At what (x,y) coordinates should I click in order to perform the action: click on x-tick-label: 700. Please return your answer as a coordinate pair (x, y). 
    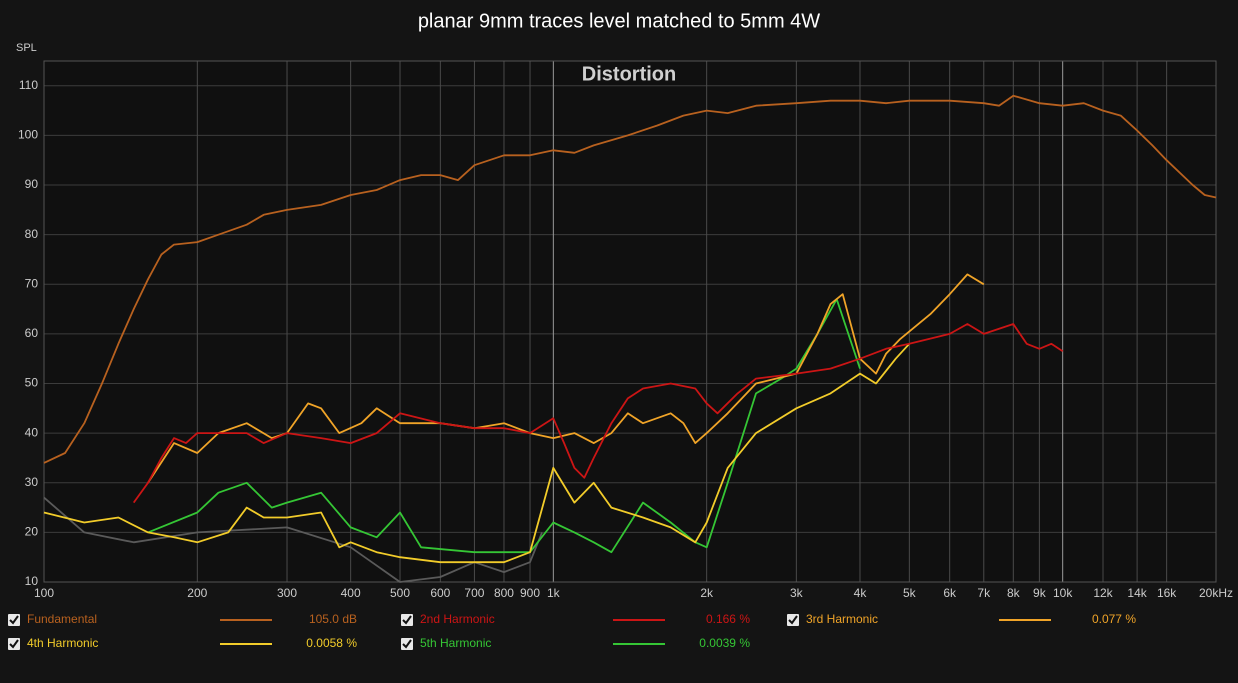
    Looking at the image, I should click on (474, 593).